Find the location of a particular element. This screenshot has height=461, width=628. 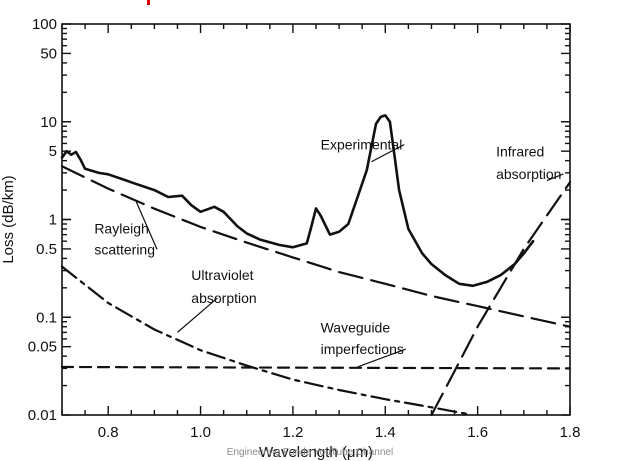

annotation-imperfections: imperfections is located at coordinates (362, 349).